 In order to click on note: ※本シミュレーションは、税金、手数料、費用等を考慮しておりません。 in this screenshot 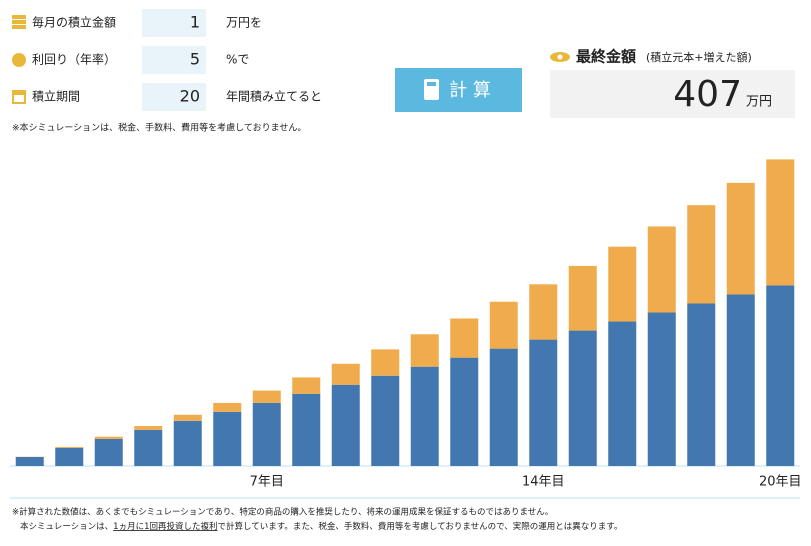, I will do `click(159, 128)`.